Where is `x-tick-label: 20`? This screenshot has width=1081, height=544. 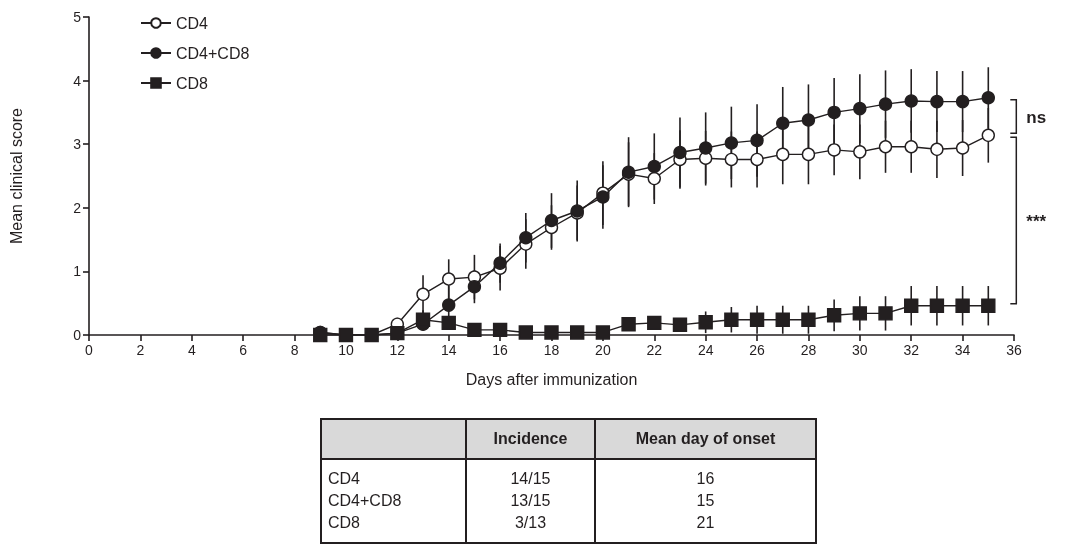
x-tick-label: 20 is located at coordinates (603, 350).